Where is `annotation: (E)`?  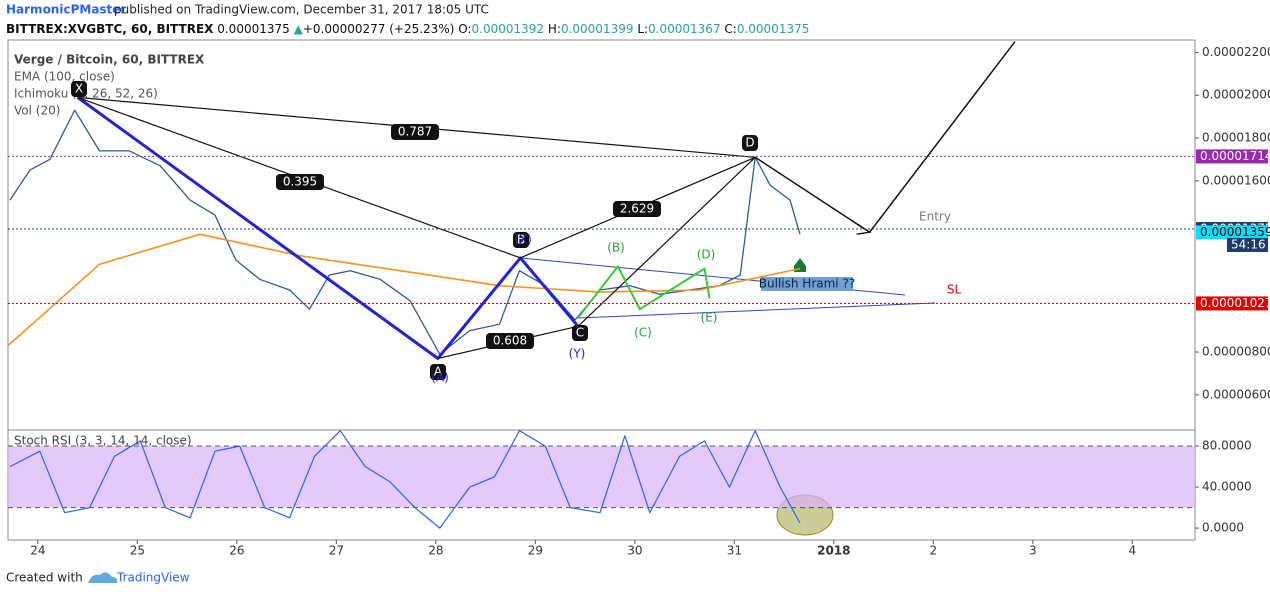 annotation: (E) is located at coordinates (709, 318).